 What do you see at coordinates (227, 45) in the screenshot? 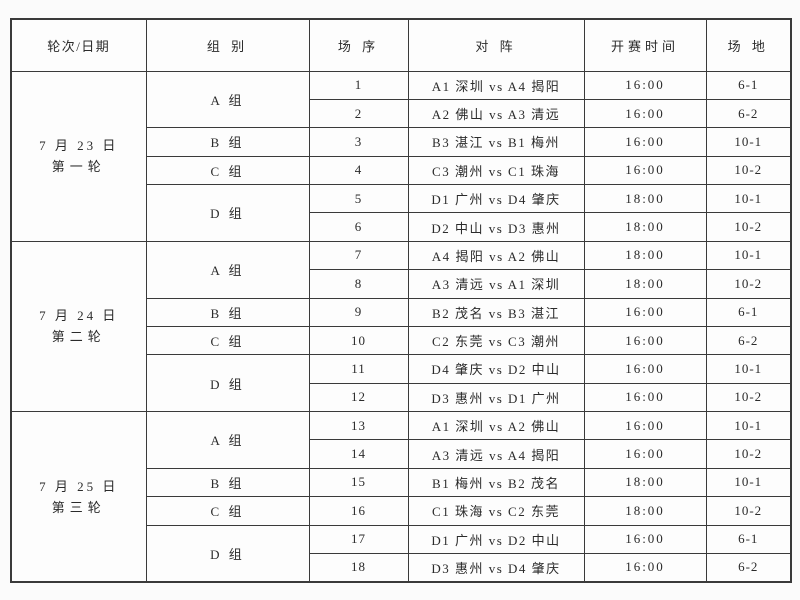
I see `header-group: 组 别` at bounding box center [227, 45].